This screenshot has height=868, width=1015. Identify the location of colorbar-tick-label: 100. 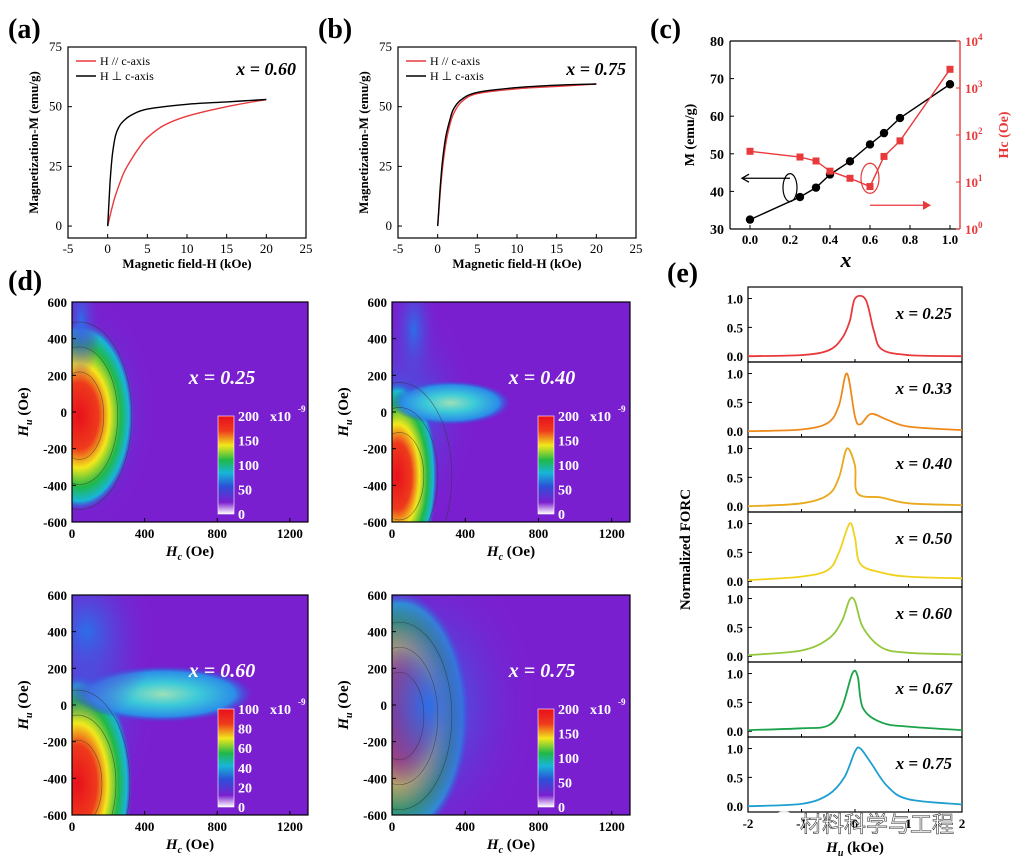
(568, 759).